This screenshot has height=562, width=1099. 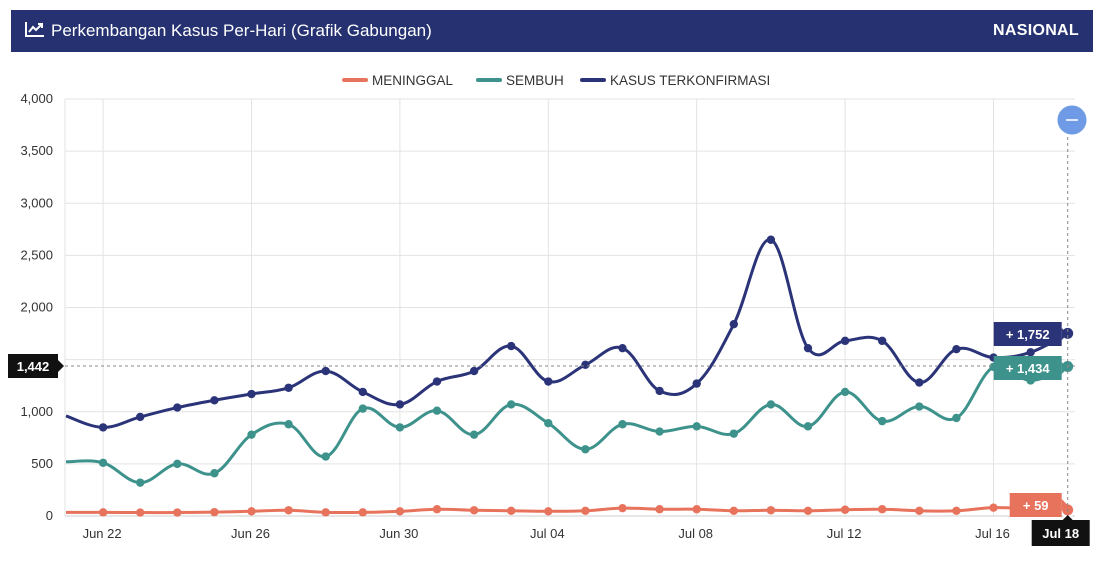 What do you see at coordinates (535, 80) in the screenshot?
I see `legend-label-sembuh: SEMBUH` at bounding box center [535, 80].